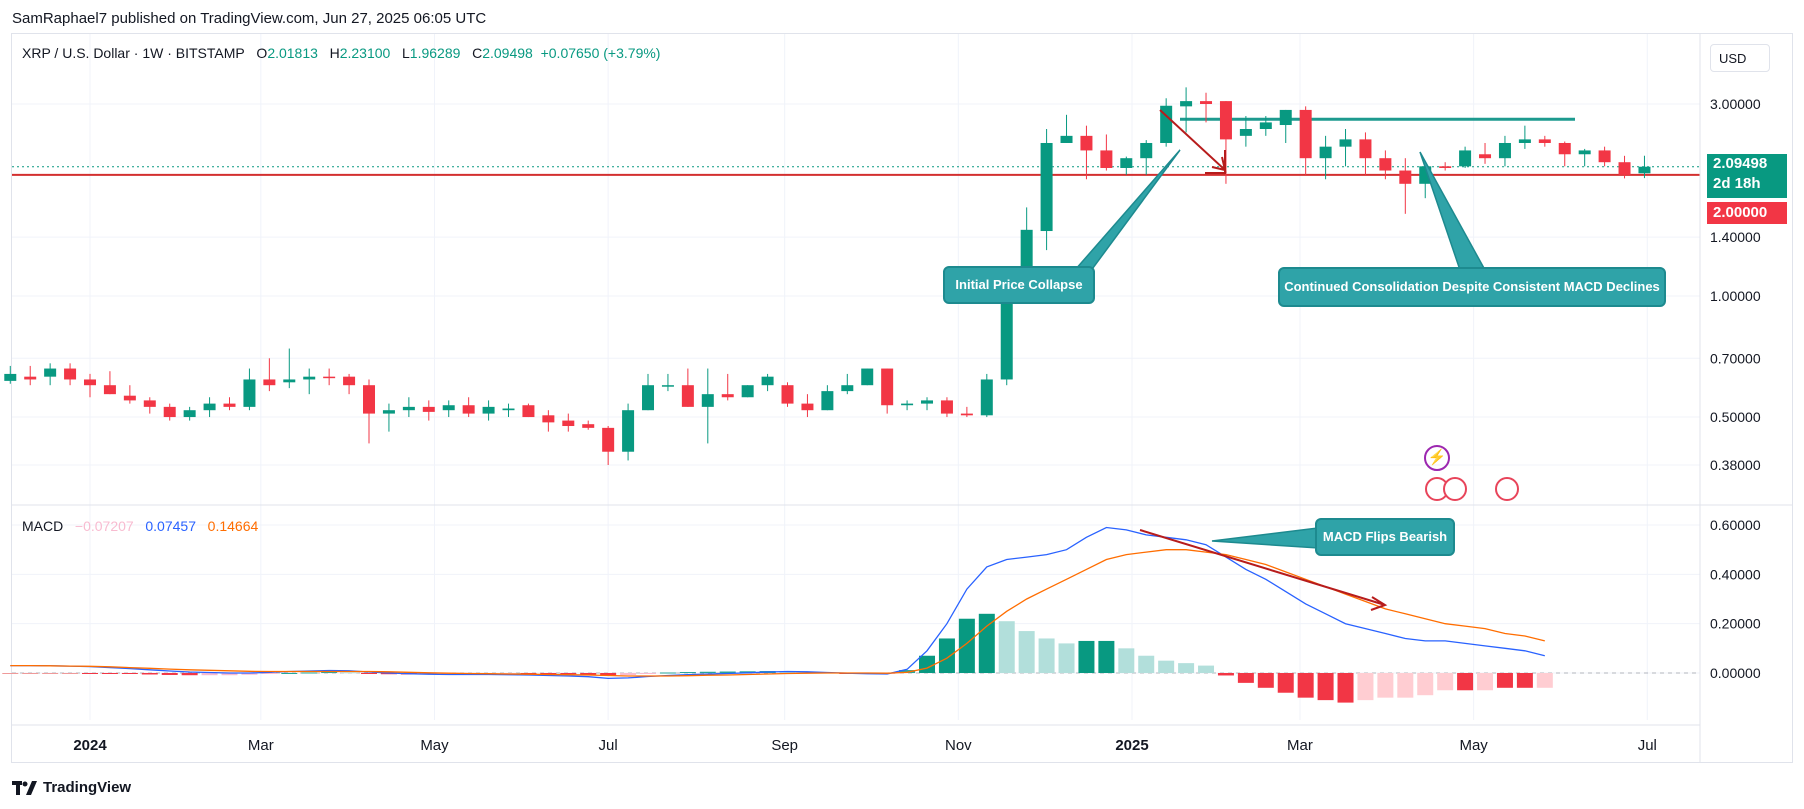 The image size is (1804, 809). Describe the element at coordinates (104, 526) in the screenshot. I see `macd-legend-hist: −0.07207` at that location.